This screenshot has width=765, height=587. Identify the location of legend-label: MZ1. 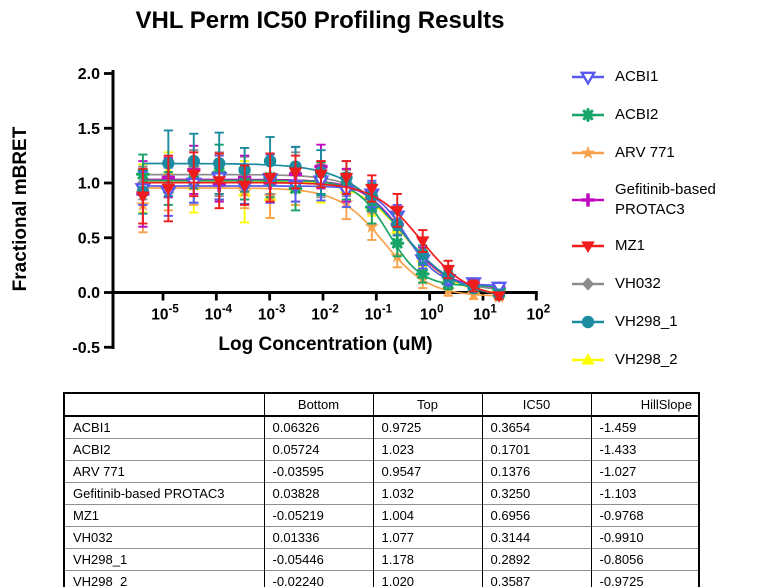
(630, 246).